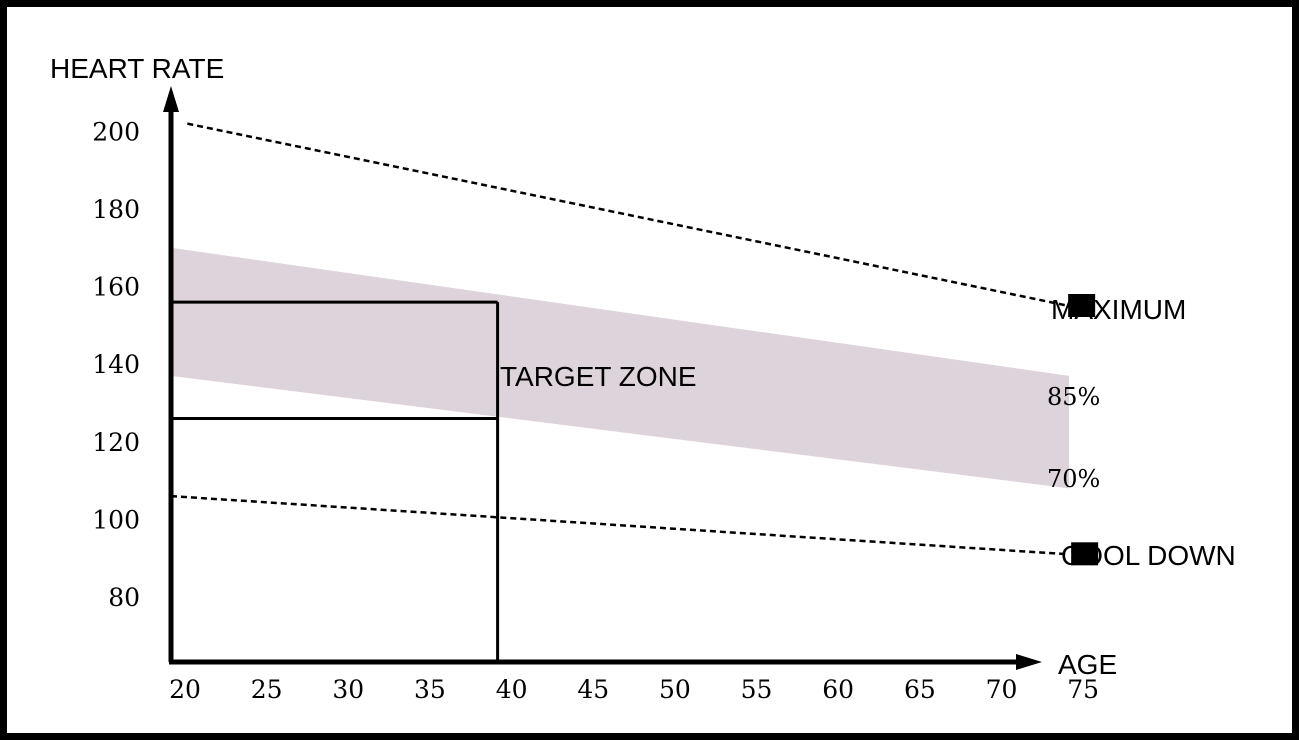 Image resolution: width=1299 pixels, height=740 pixels. Describe the element at coordinates (1082, 305) in the screenshot. I see `maximum-marker` at that location.